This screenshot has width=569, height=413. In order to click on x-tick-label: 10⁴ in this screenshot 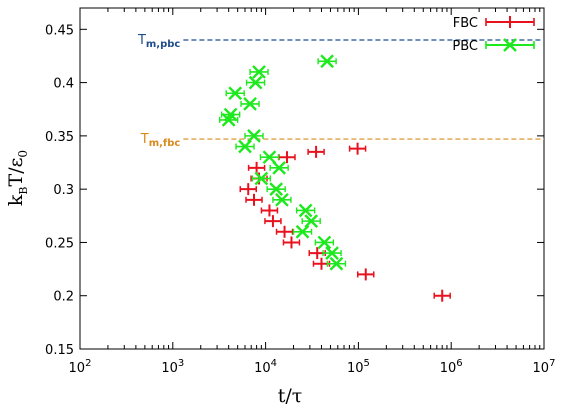, I will do `click(265, 367)`.